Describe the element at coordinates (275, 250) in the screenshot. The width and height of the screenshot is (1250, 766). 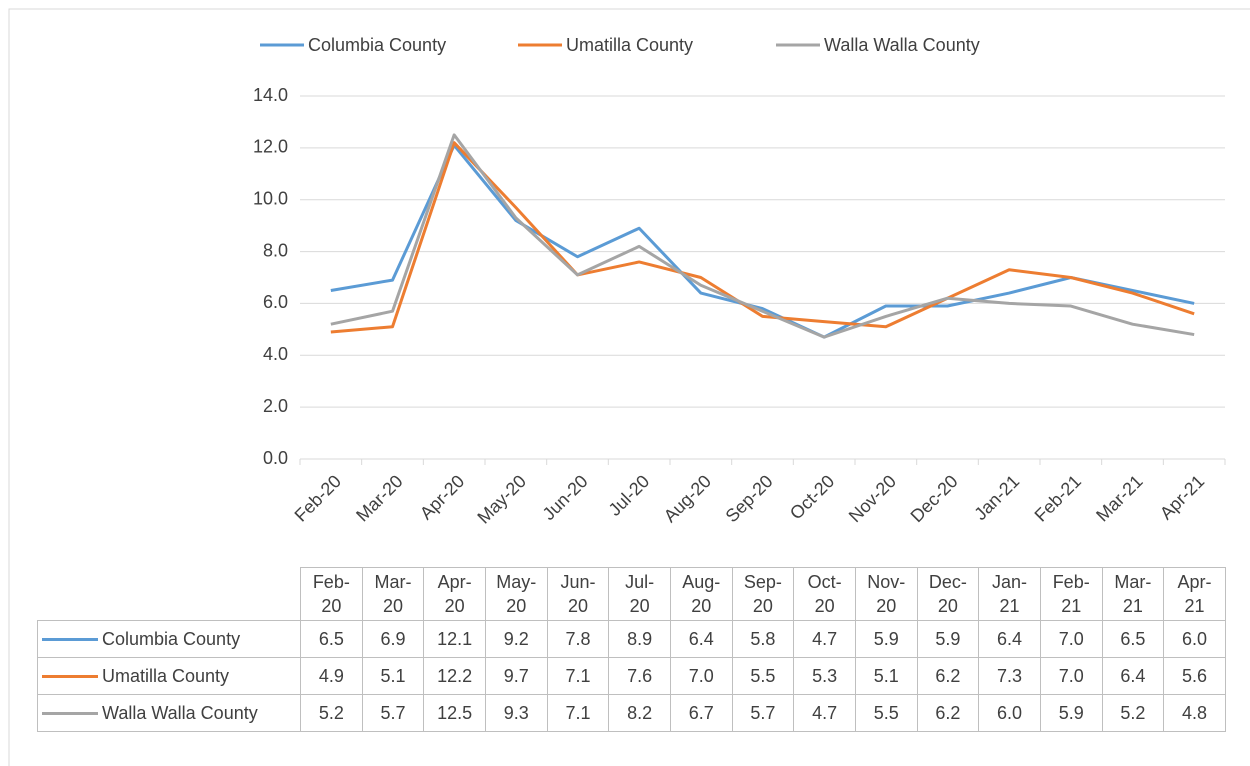
I see `y-tick-label: 8.0` at that location.